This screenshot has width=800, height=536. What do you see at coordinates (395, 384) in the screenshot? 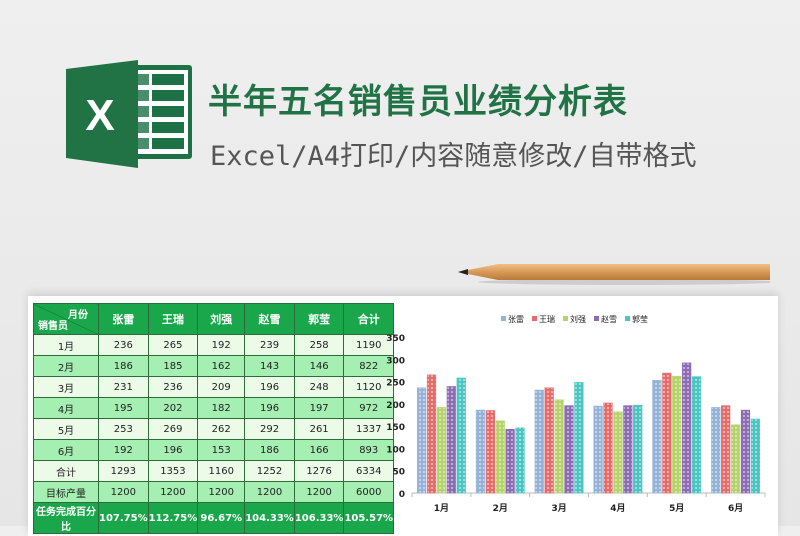
I see `y-tick-label: 250` at bounding box center [395, 384].